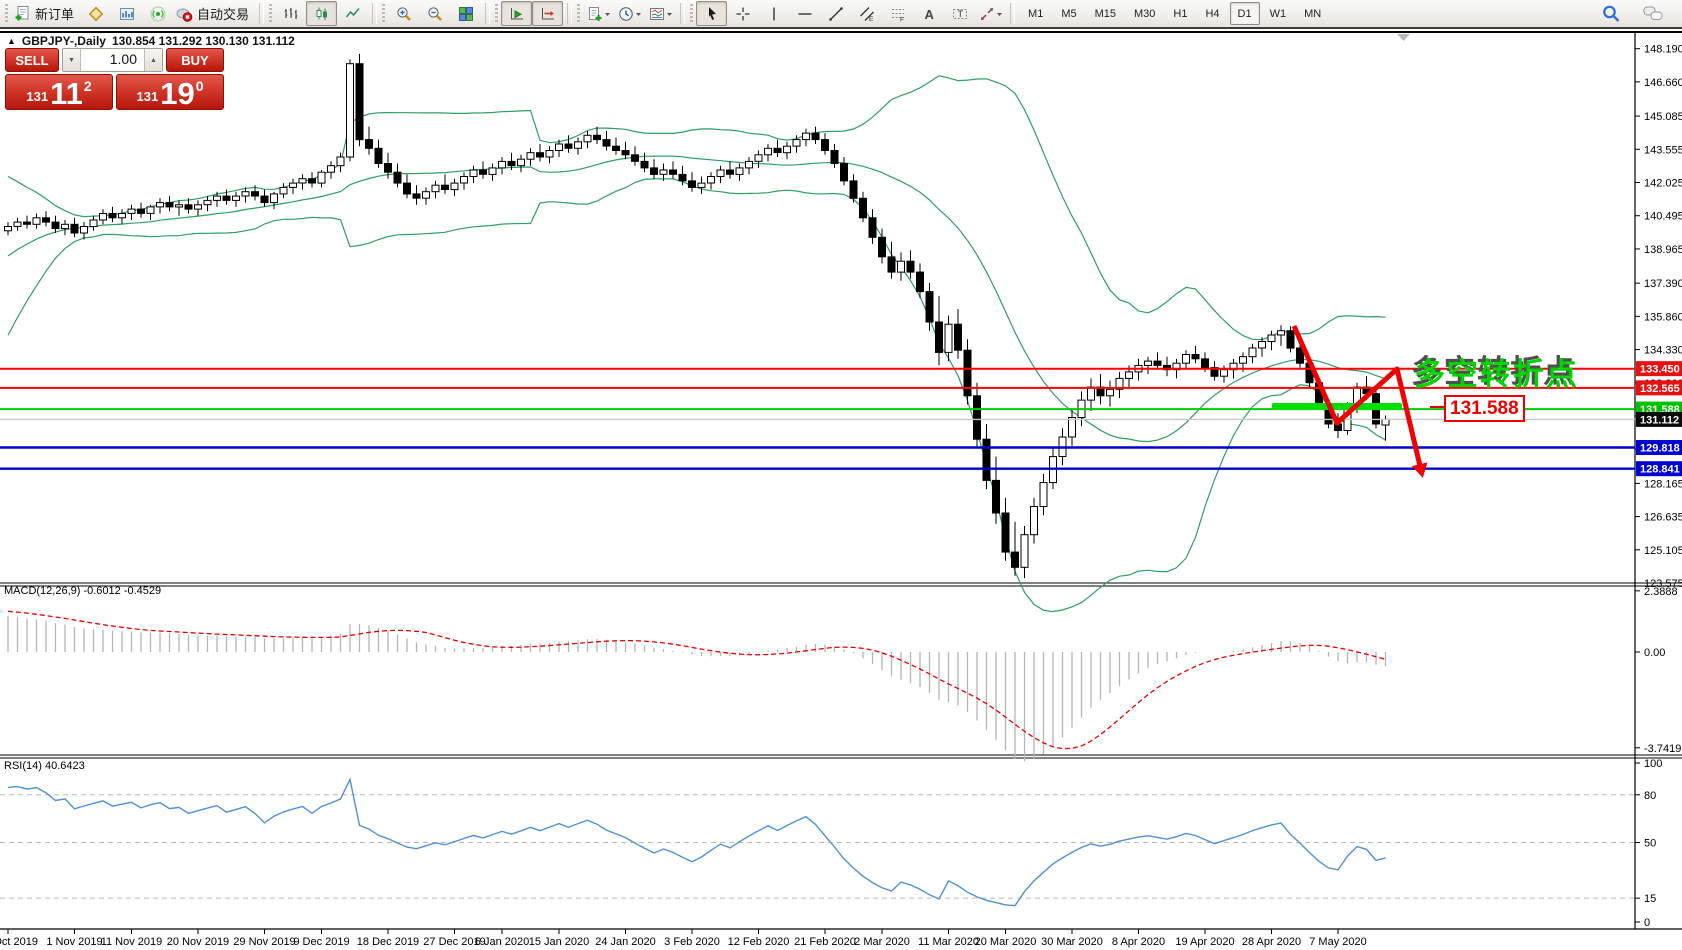 The height and width of the screenshot is (950, 1682). What do you see at coordinates (548, 13) in the screenshot?
I see `chart-shift-button` at bounding box center [548, 13].